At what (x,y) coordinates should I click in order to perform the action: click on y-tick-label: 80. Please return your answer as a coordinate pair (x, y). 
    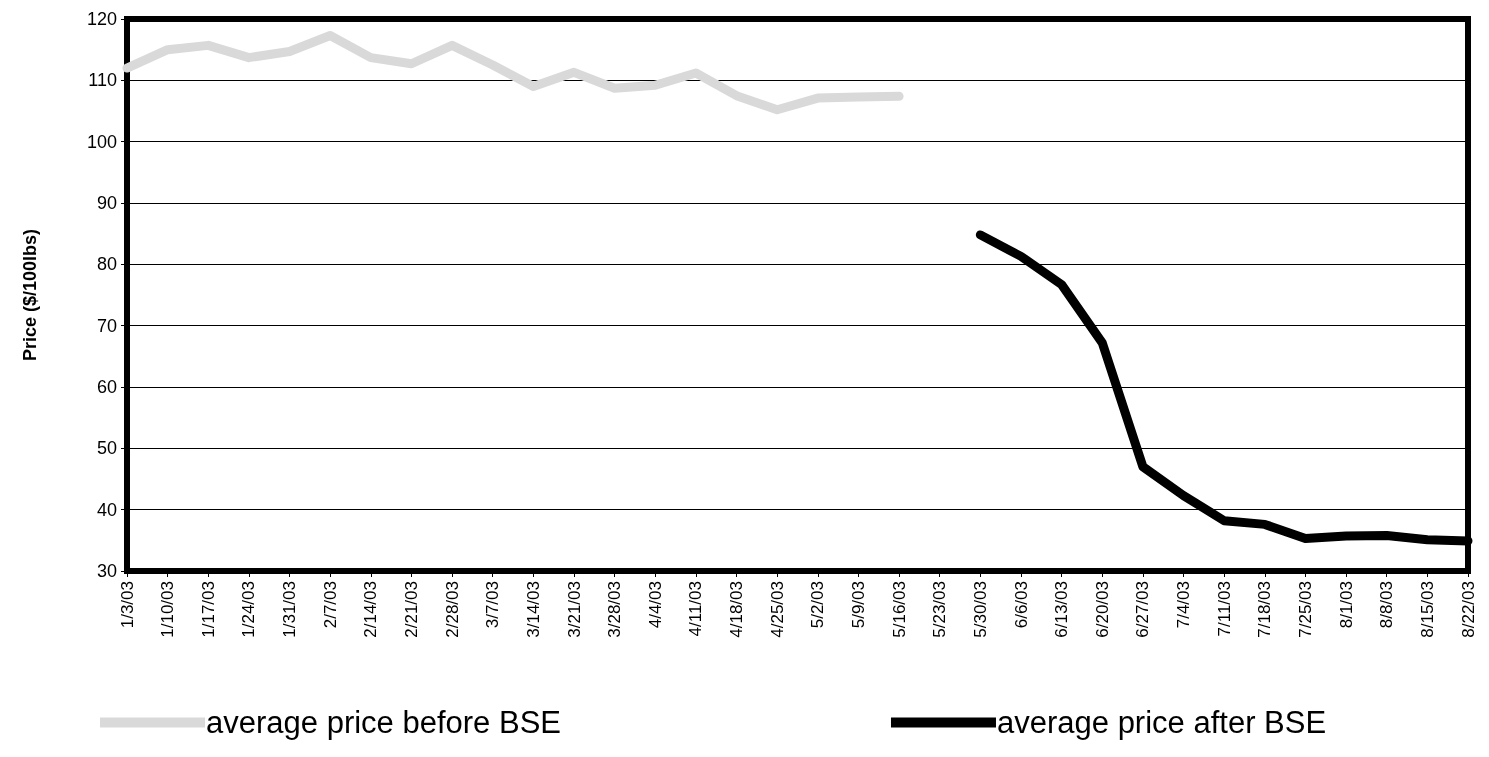
    Looking at the image, I should click on (106, 264).